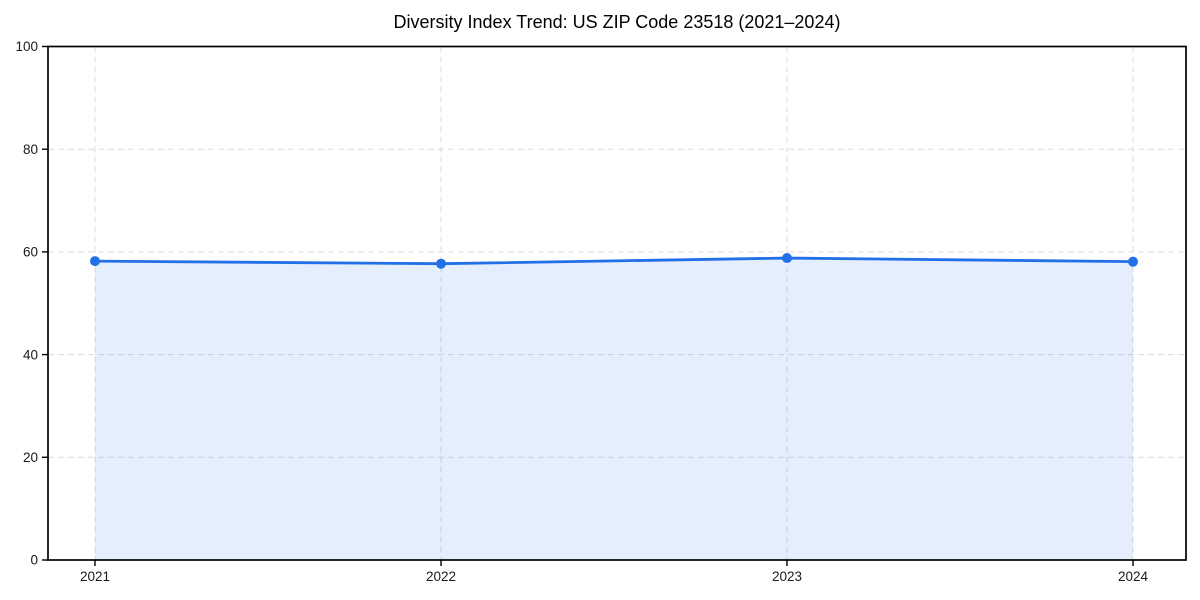 The width and height of the screenshot is (1200, 600). I want to click on x-tick-label: 2022, so click(441, 576).